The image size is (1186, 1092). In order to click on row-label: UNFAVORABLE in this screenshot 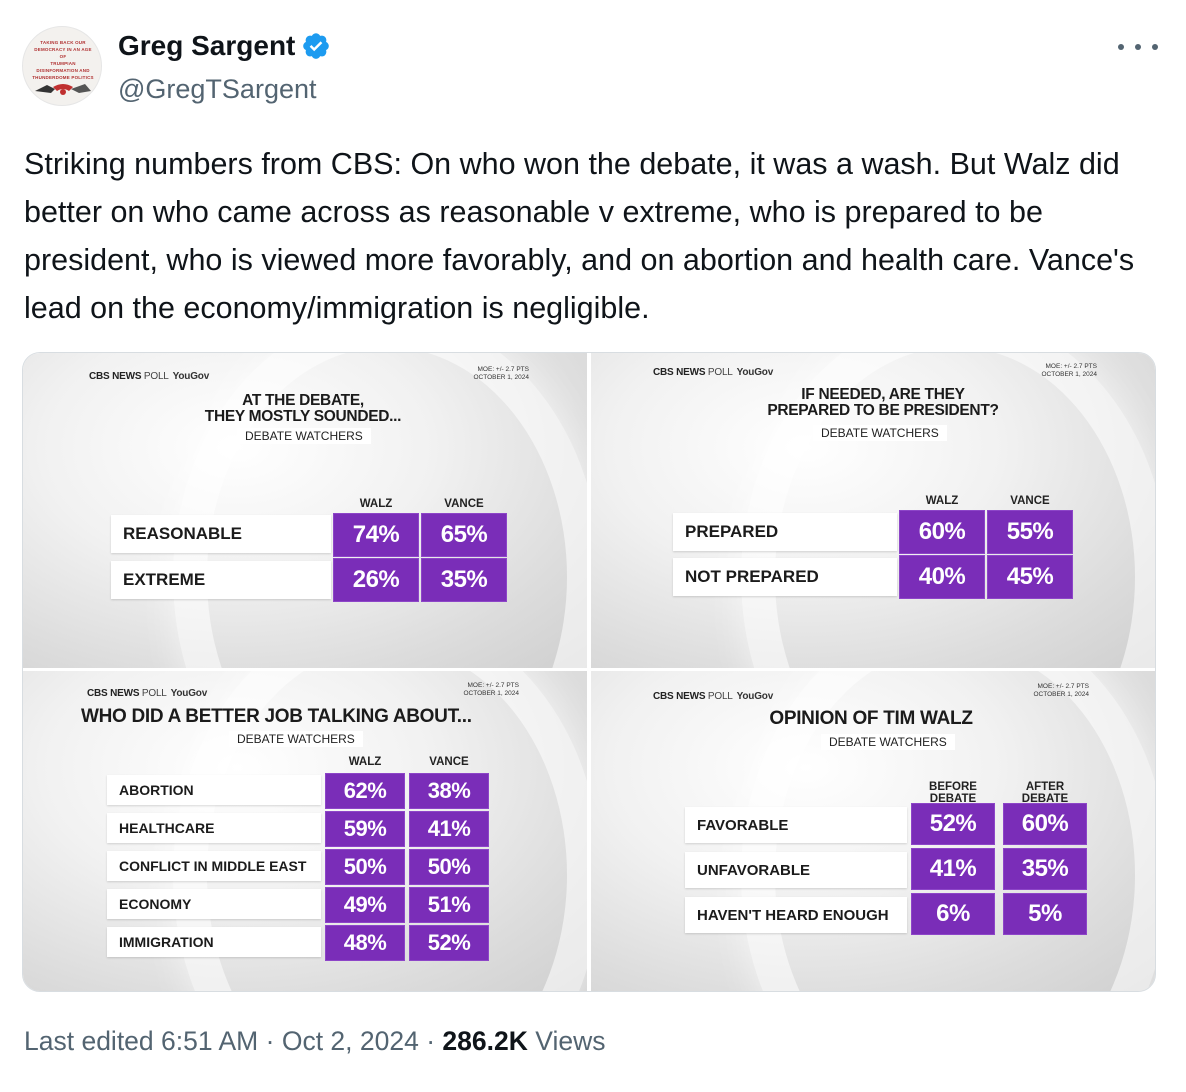, I will do `click(796, 870)`.